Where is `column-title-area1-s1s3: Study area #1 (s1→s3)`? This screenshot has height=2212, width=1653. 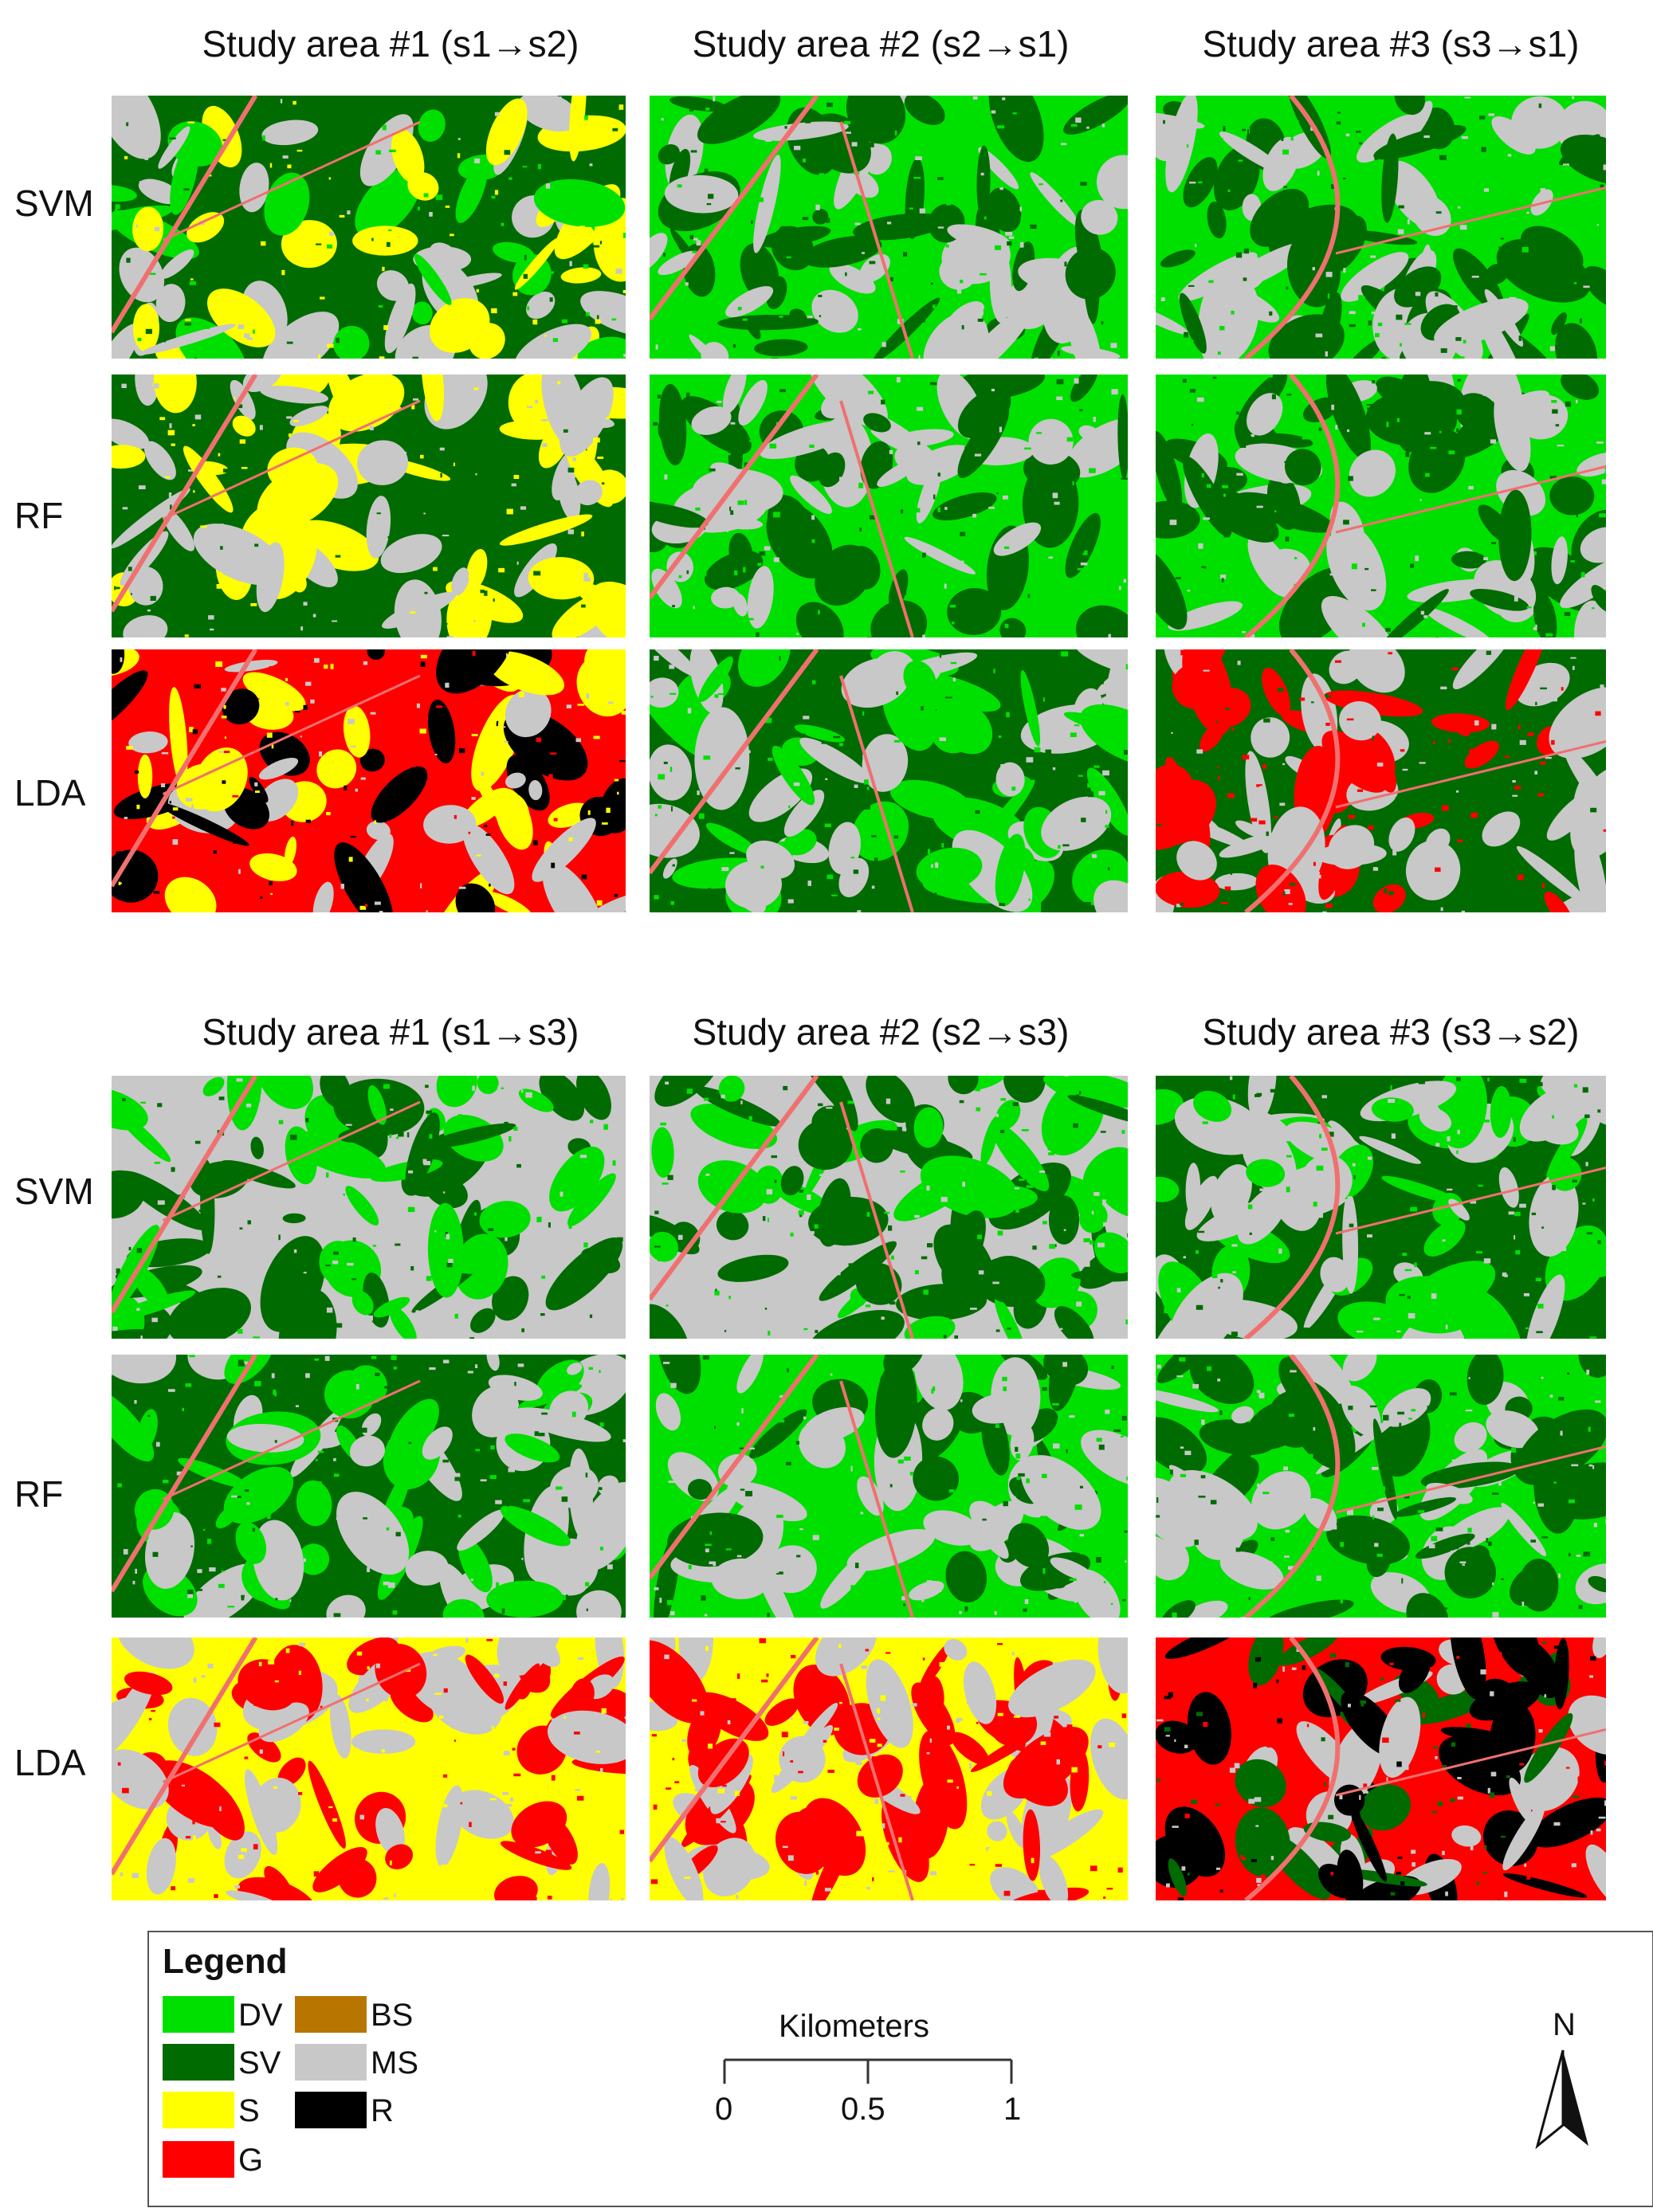
column-title-area1-s1s3: Study area #1 (s1→s3) is located at coordinates (390, 1032).